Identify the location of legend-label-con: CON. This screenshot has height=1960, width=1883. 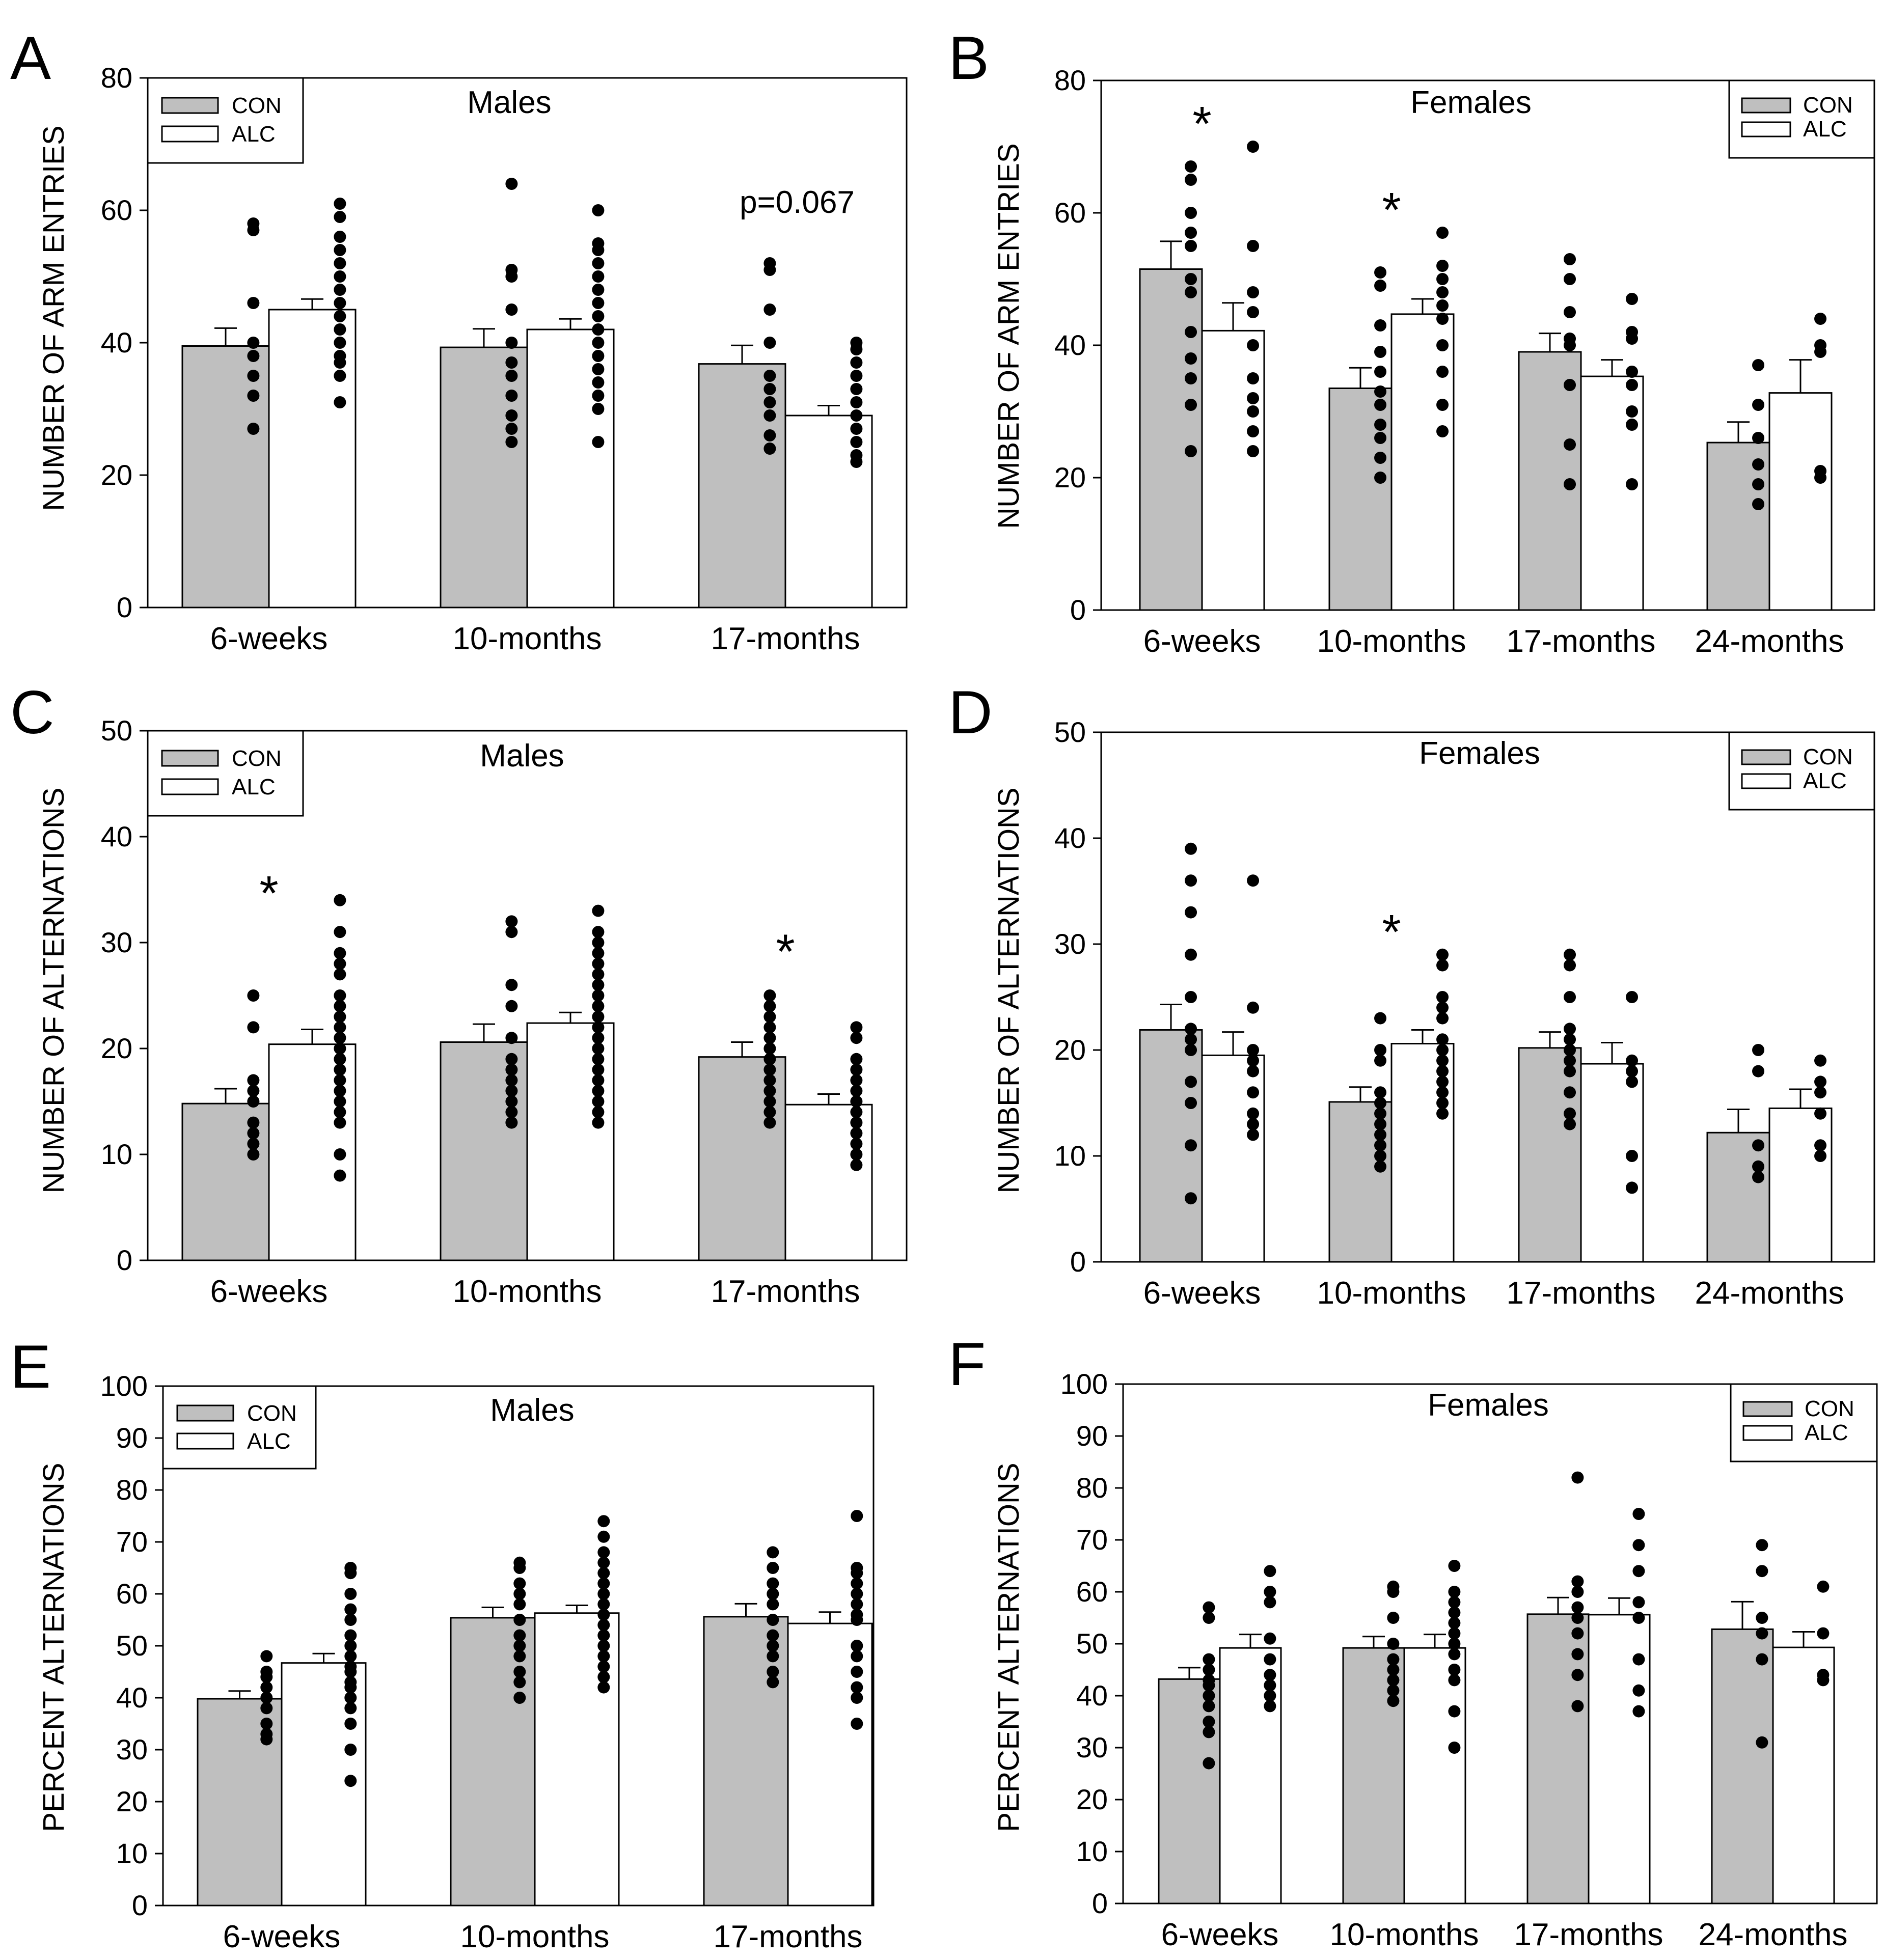
(272, 1413).